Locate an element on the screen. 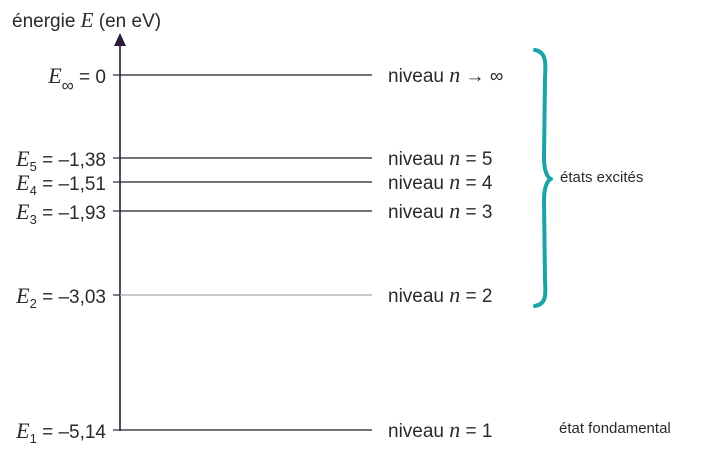 The image size is (706, 450). axis-title: énergie E (en eV) is located at coordinates (86, 20).